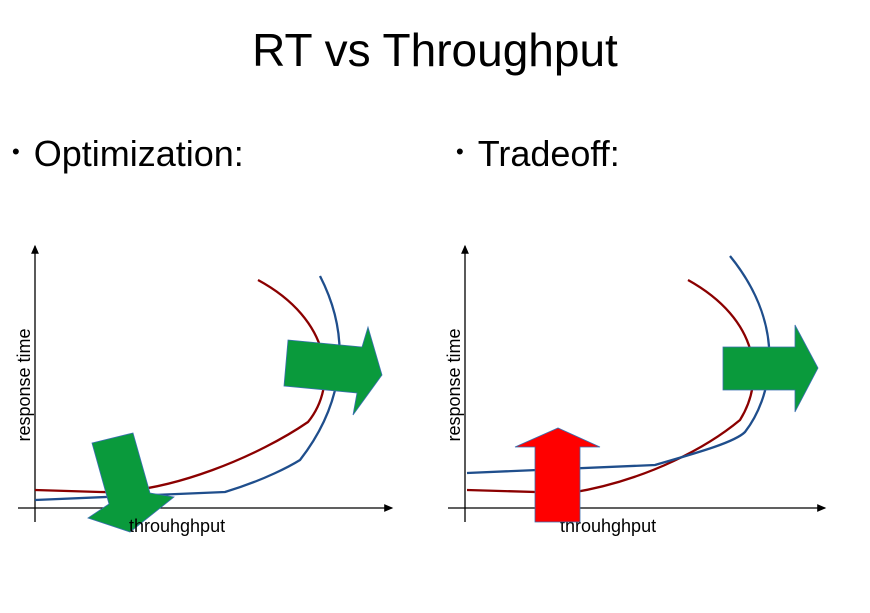 The image size is (870, 613). I want to click on red-arrow-up, so click(557, 475).